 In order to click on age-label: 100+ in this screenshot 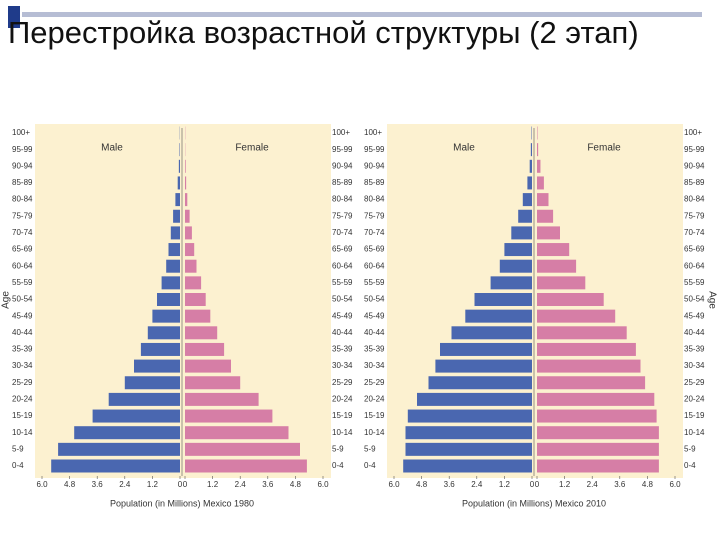, I will do `click(21, 132)`.